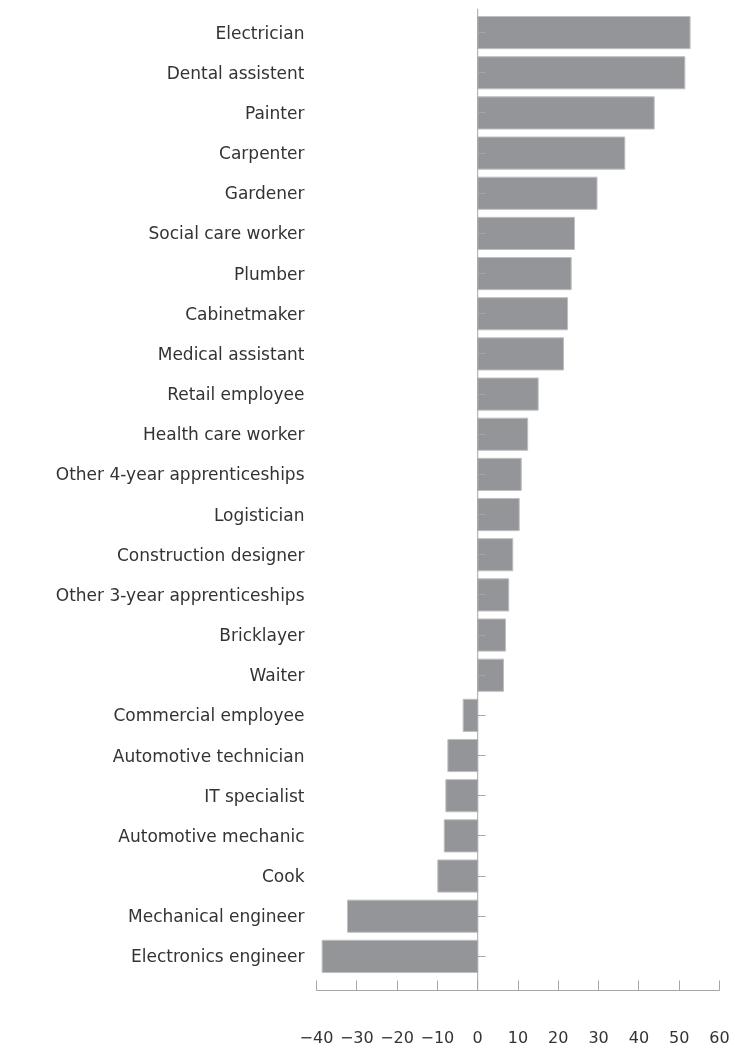 This screenshot has height=1052, width=735. What do you see at coordinates (397, 1037) in the screenshot?
I see `x-tick-label: −20` at bounding box center [397, 1037].